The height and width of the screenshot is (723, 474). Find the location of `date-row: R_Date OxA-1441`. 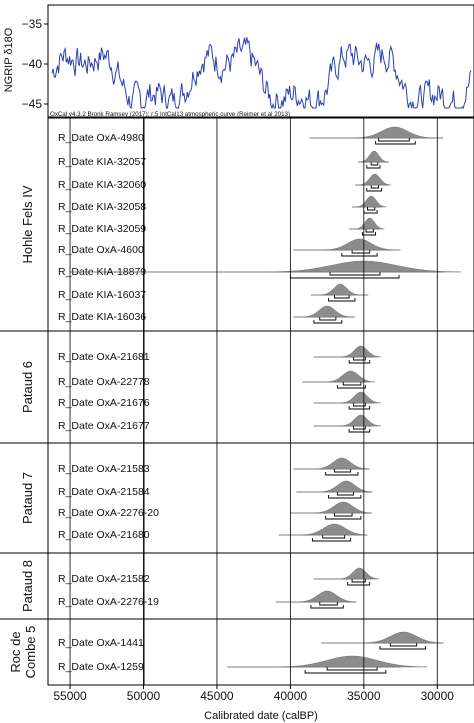

date-row: R_Date OxA-1441 is located at coordinates (251, 640).